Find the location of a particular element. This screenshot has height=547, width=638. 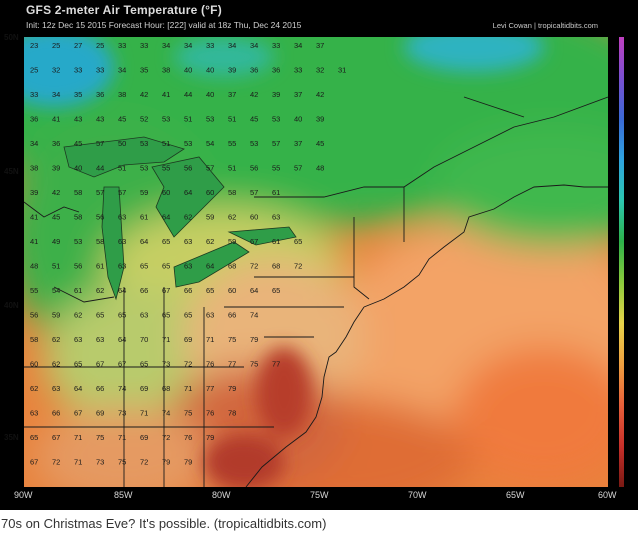

temperature-value: 79 is located at coordinates (210, 437).